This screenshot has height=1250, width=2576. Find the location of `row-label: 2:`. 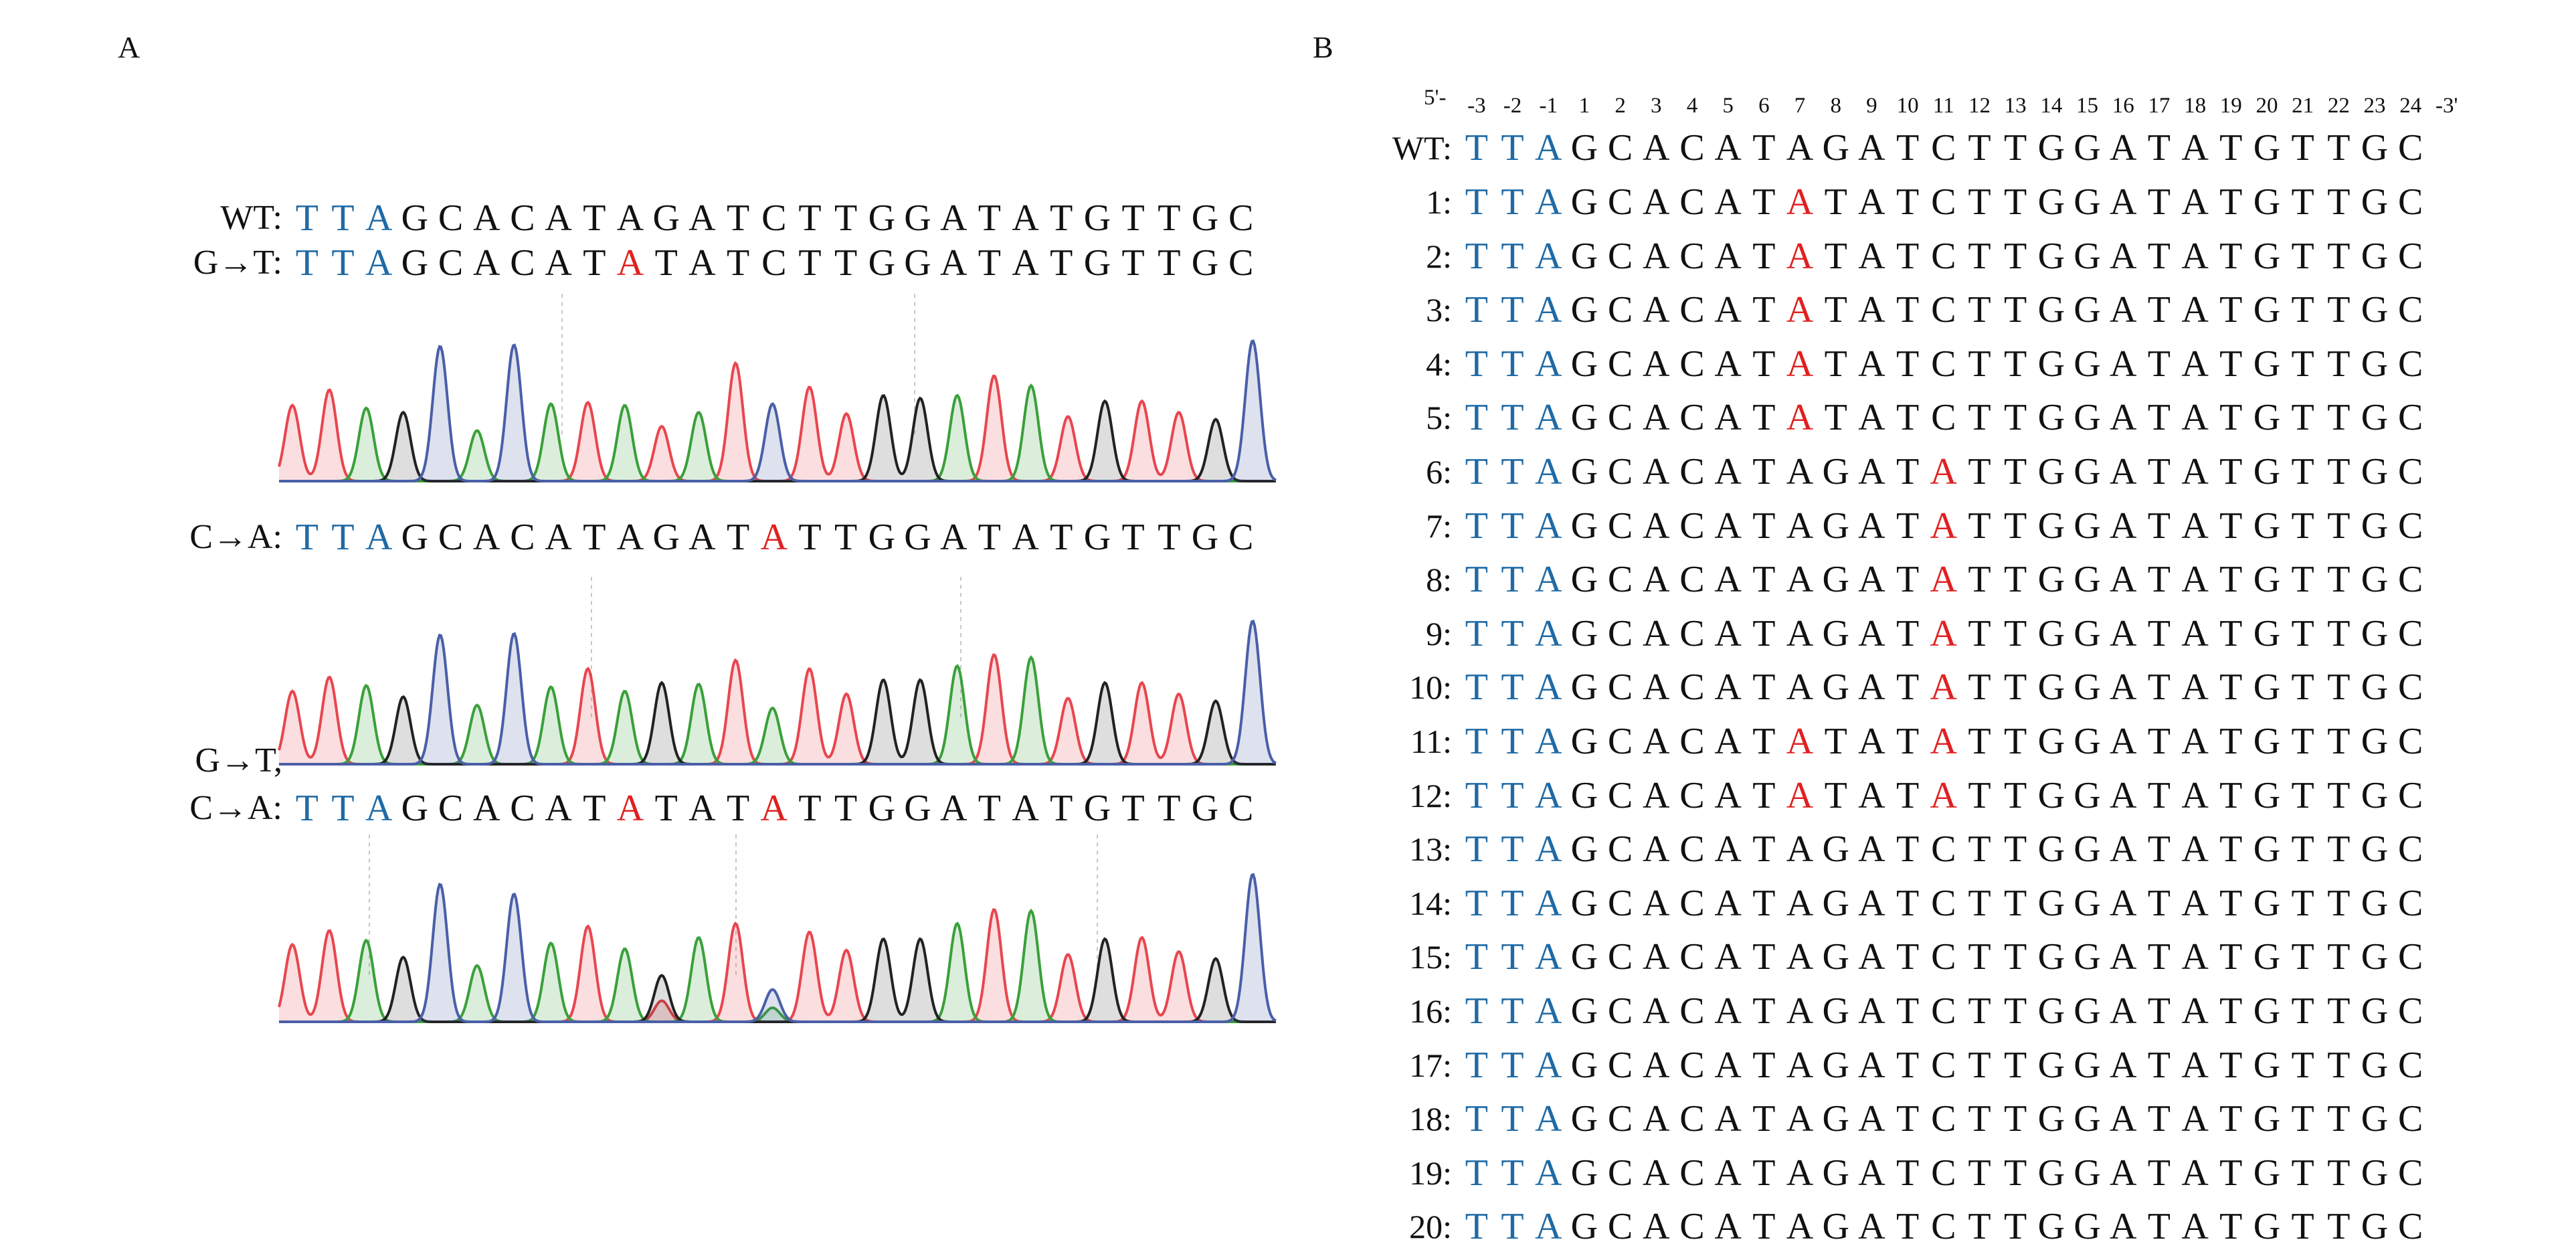

row-label: 2: is located at coordinates (1439, 256).